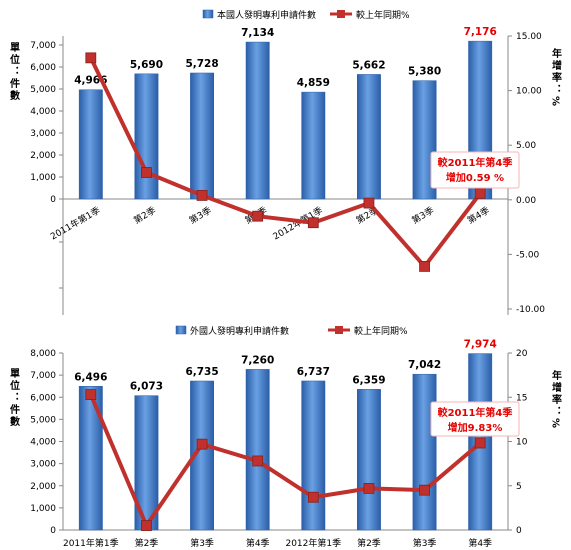 The image size is (571, 550). I want to click on left-axis-title: 單位：件數, so click(14, 398).